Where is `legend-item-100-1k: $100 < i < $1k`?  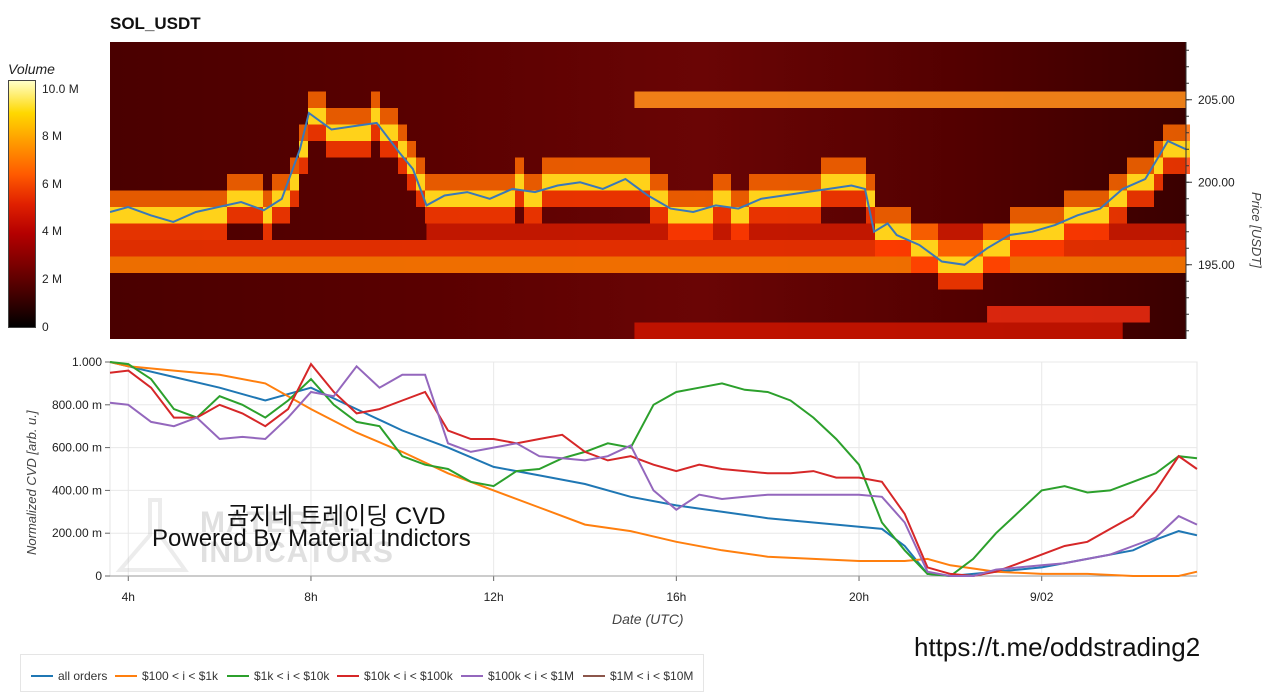 legend-item-100-1k: $100 < i < $1k is located at coordinates (166, 676).